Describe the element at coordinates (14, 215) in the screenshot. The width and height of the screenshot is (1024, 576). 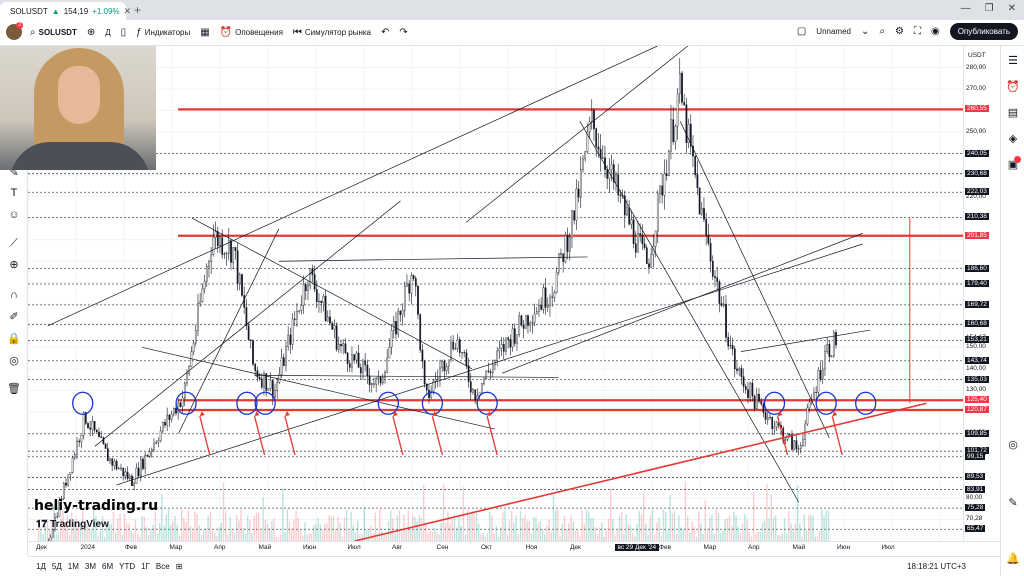
I see `emoji-icon: ☺` at that location.